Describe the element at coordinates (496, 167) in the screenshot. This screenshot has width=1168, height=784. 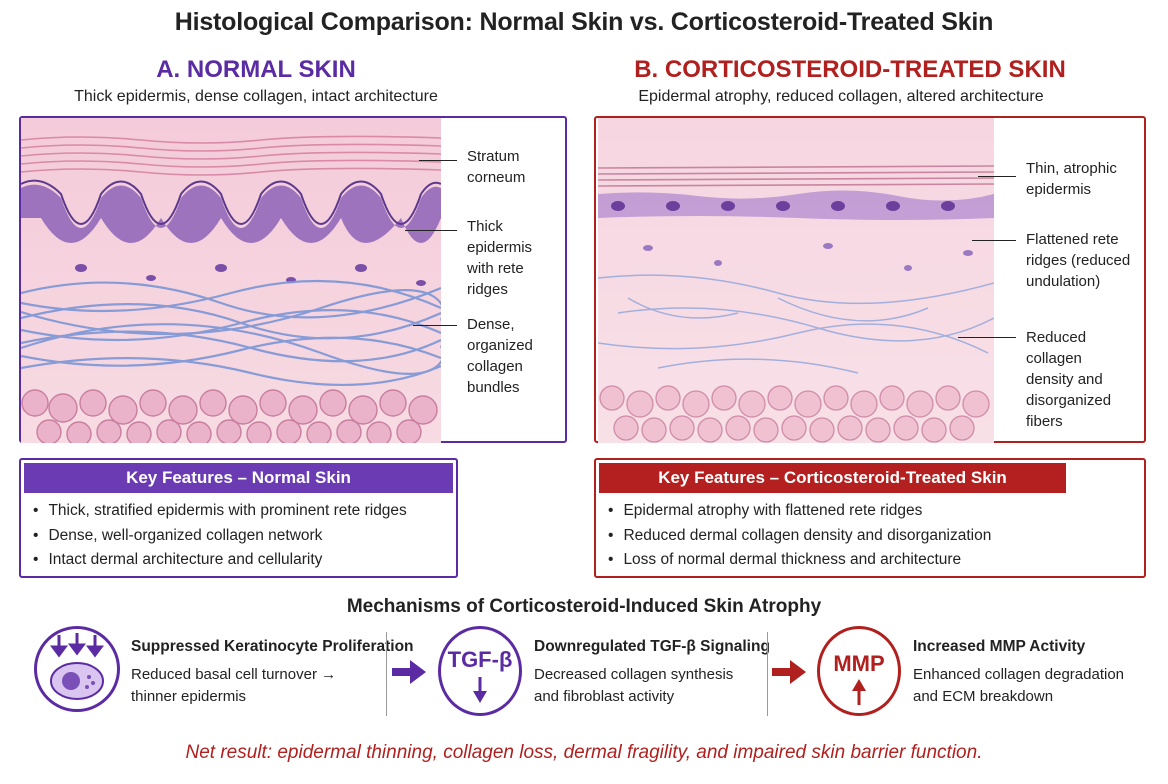
I see `callout-stratum-corneum: Stratum corneum` at that location.